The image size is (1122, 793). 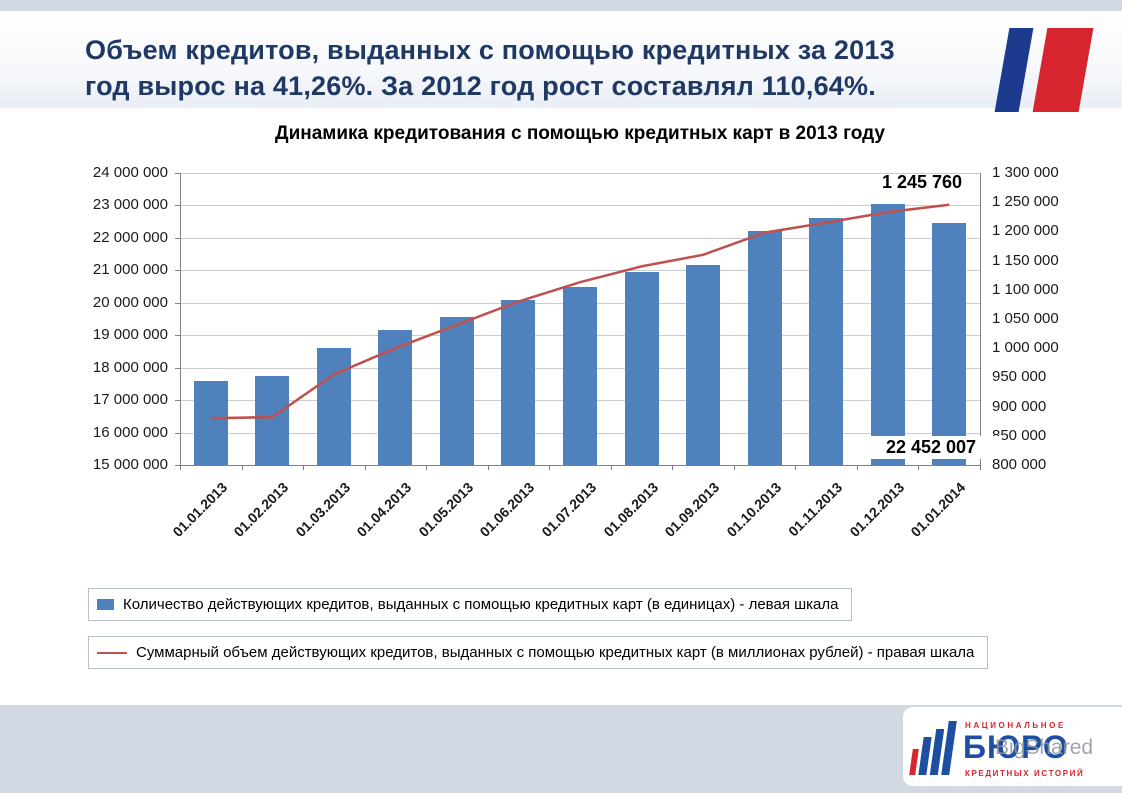 What do you see at coordinates (1025, 260) in the screenshot?
I see `right-axis-tick-label: 1 150 000` at bounding box center [1025, 260].